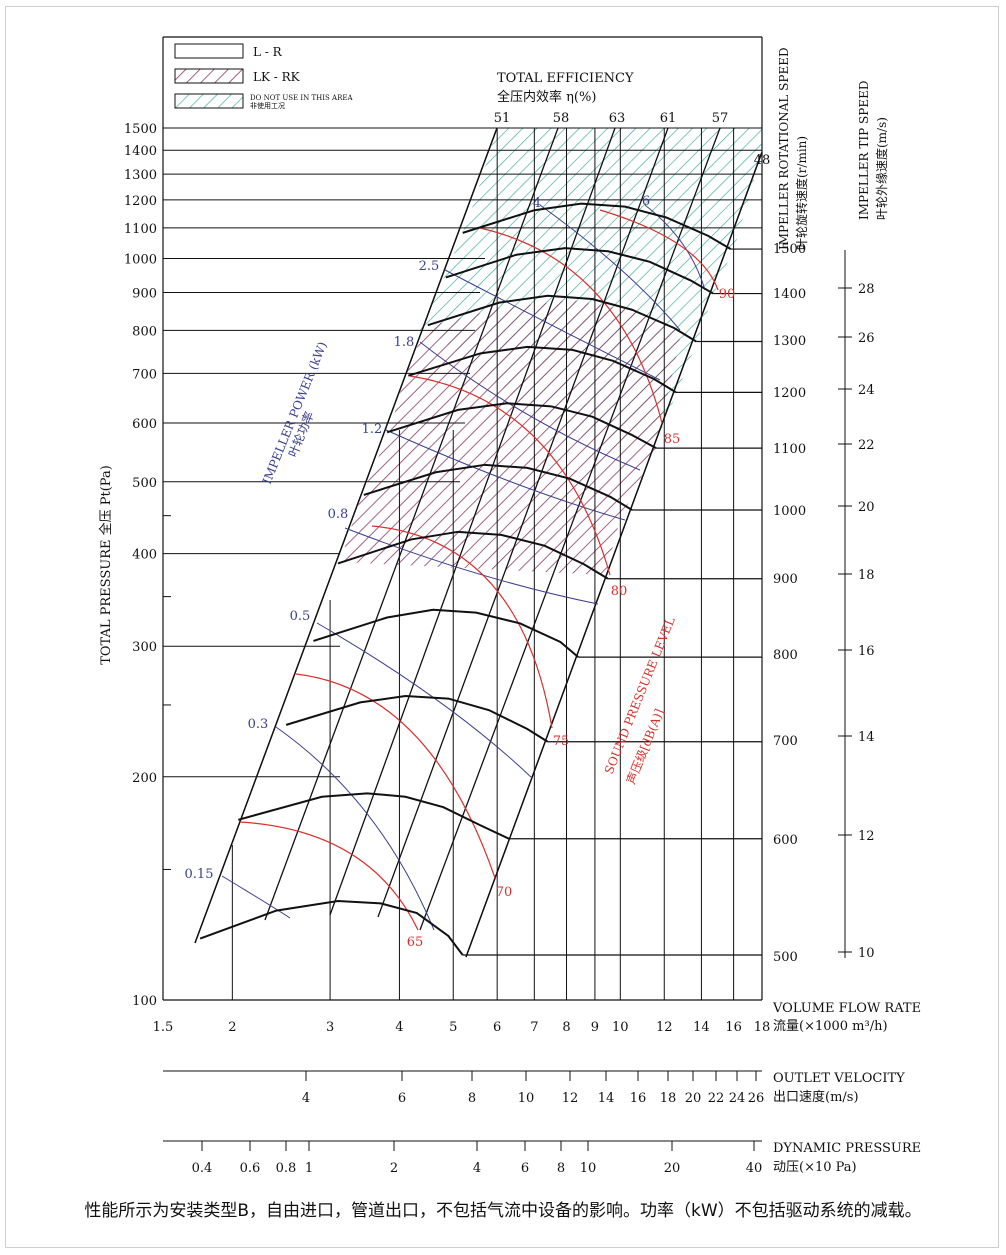  I want to click on x-axis-title: VOLUME FLOW RATE, so click(846, 1008).